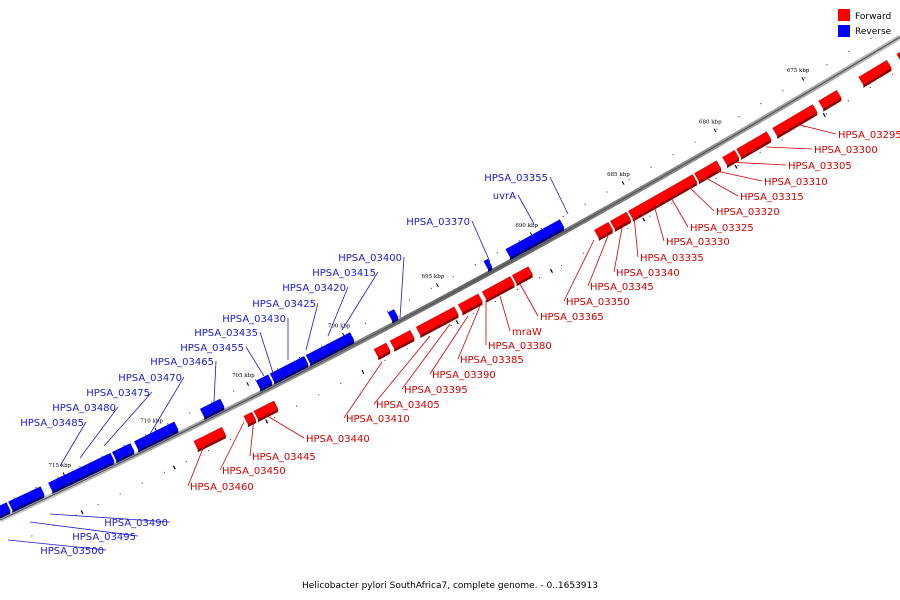  I want to click on gene-label-hpsa-03415: HPSA_03415, so click(344, 273).